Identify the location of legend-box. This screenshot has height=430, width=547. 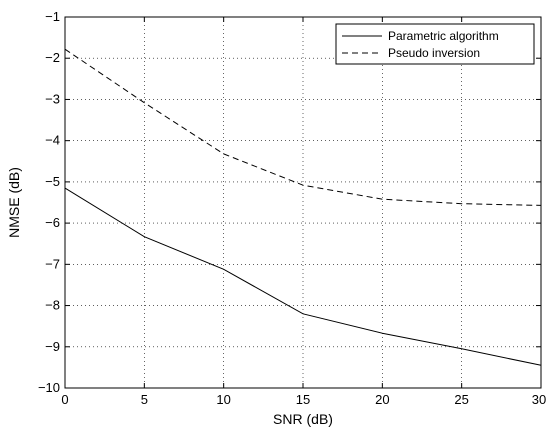
(435, 44).